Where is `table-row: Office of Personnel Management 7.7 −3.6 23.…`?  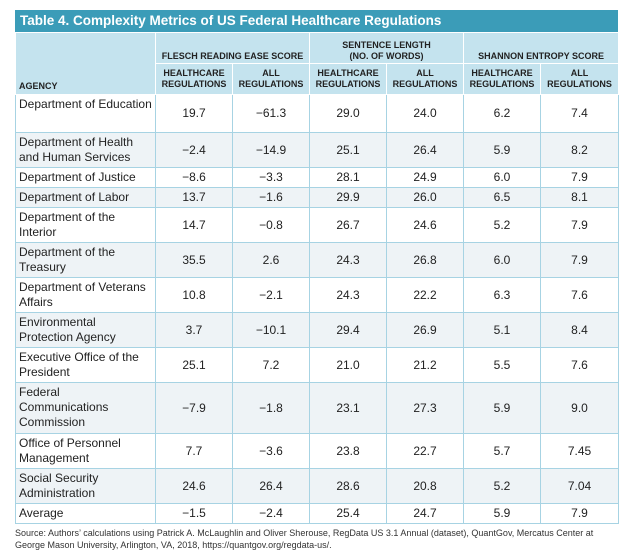 table-row: Office of Personnel Management 7.7 −3.6 23.… is located at coordinates (317, 451).